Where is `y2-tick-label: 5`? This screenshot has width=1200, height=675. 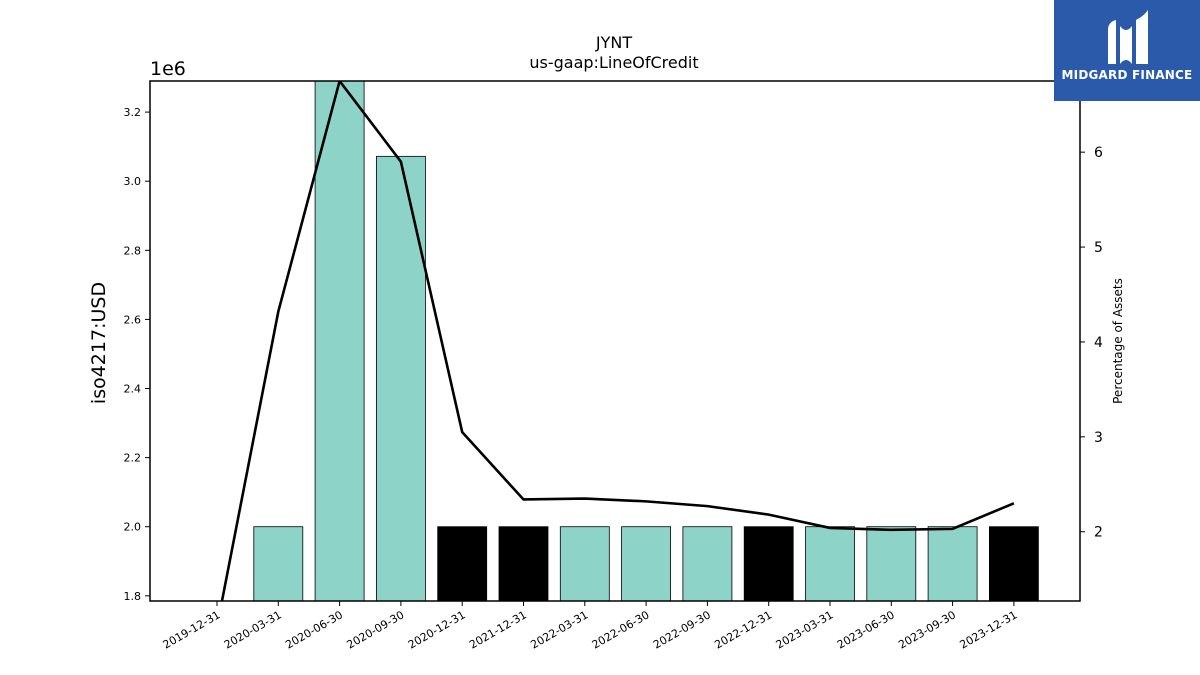
y2-tick-label: 5 is located at coordinates (1098, 248).